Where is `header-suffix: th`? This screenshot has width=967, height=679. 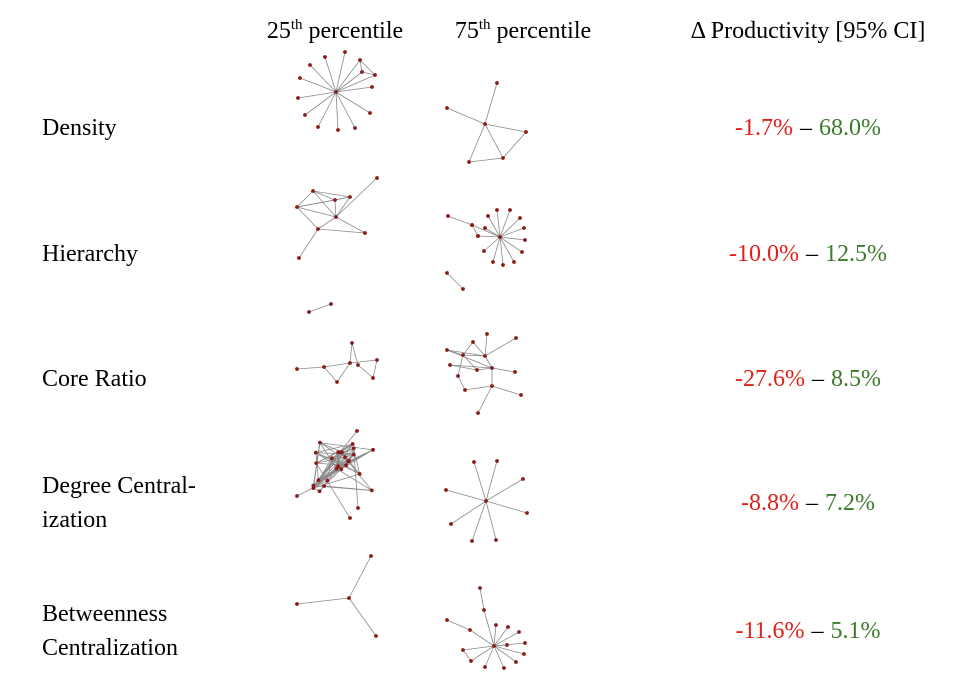 header-suffix: th is located at coordinates (485, 25).